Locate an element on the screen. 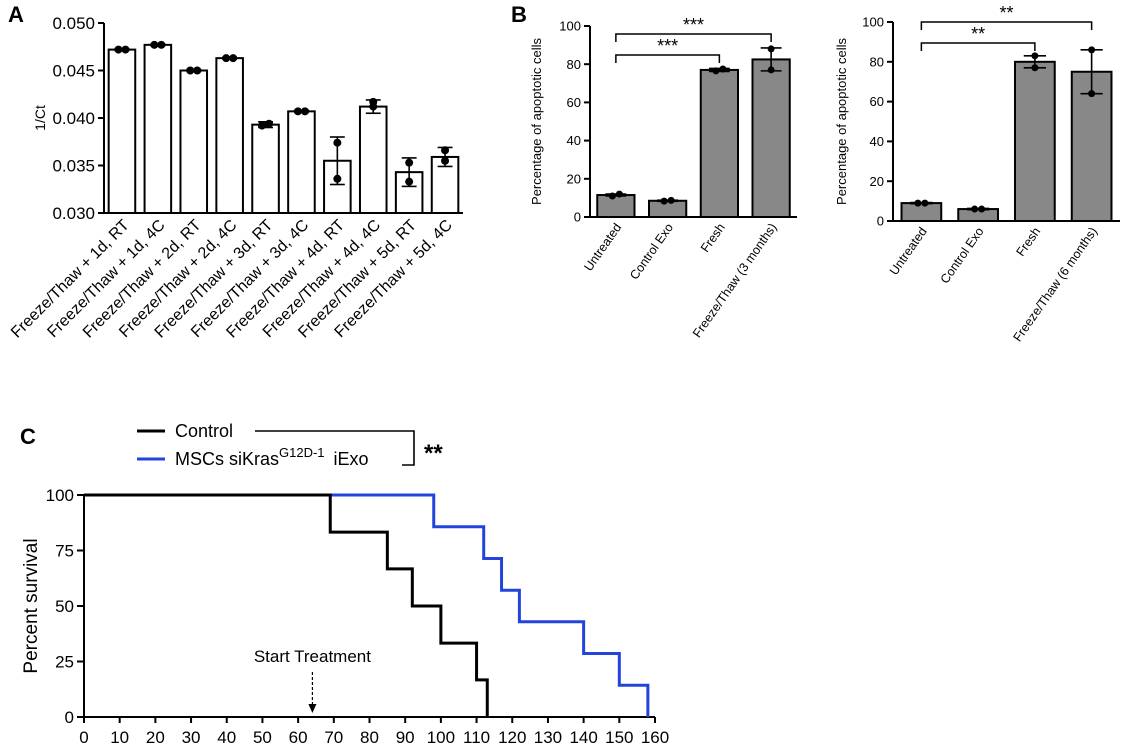 This screenshot has height=745, width=1128. panel-label-a: A is located at coordinates (16, 14).